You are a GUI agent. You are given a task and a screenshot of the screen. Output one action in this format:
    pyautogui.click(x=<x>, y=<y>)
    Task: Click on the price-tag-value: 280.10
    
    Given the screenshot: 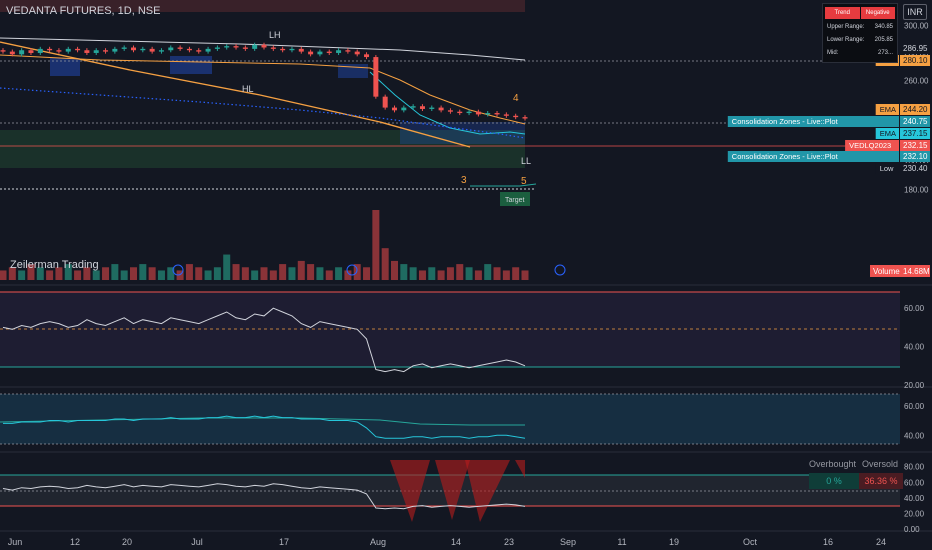 What is the action you would take?
    pyautogui.click(x=915, y=60)
    